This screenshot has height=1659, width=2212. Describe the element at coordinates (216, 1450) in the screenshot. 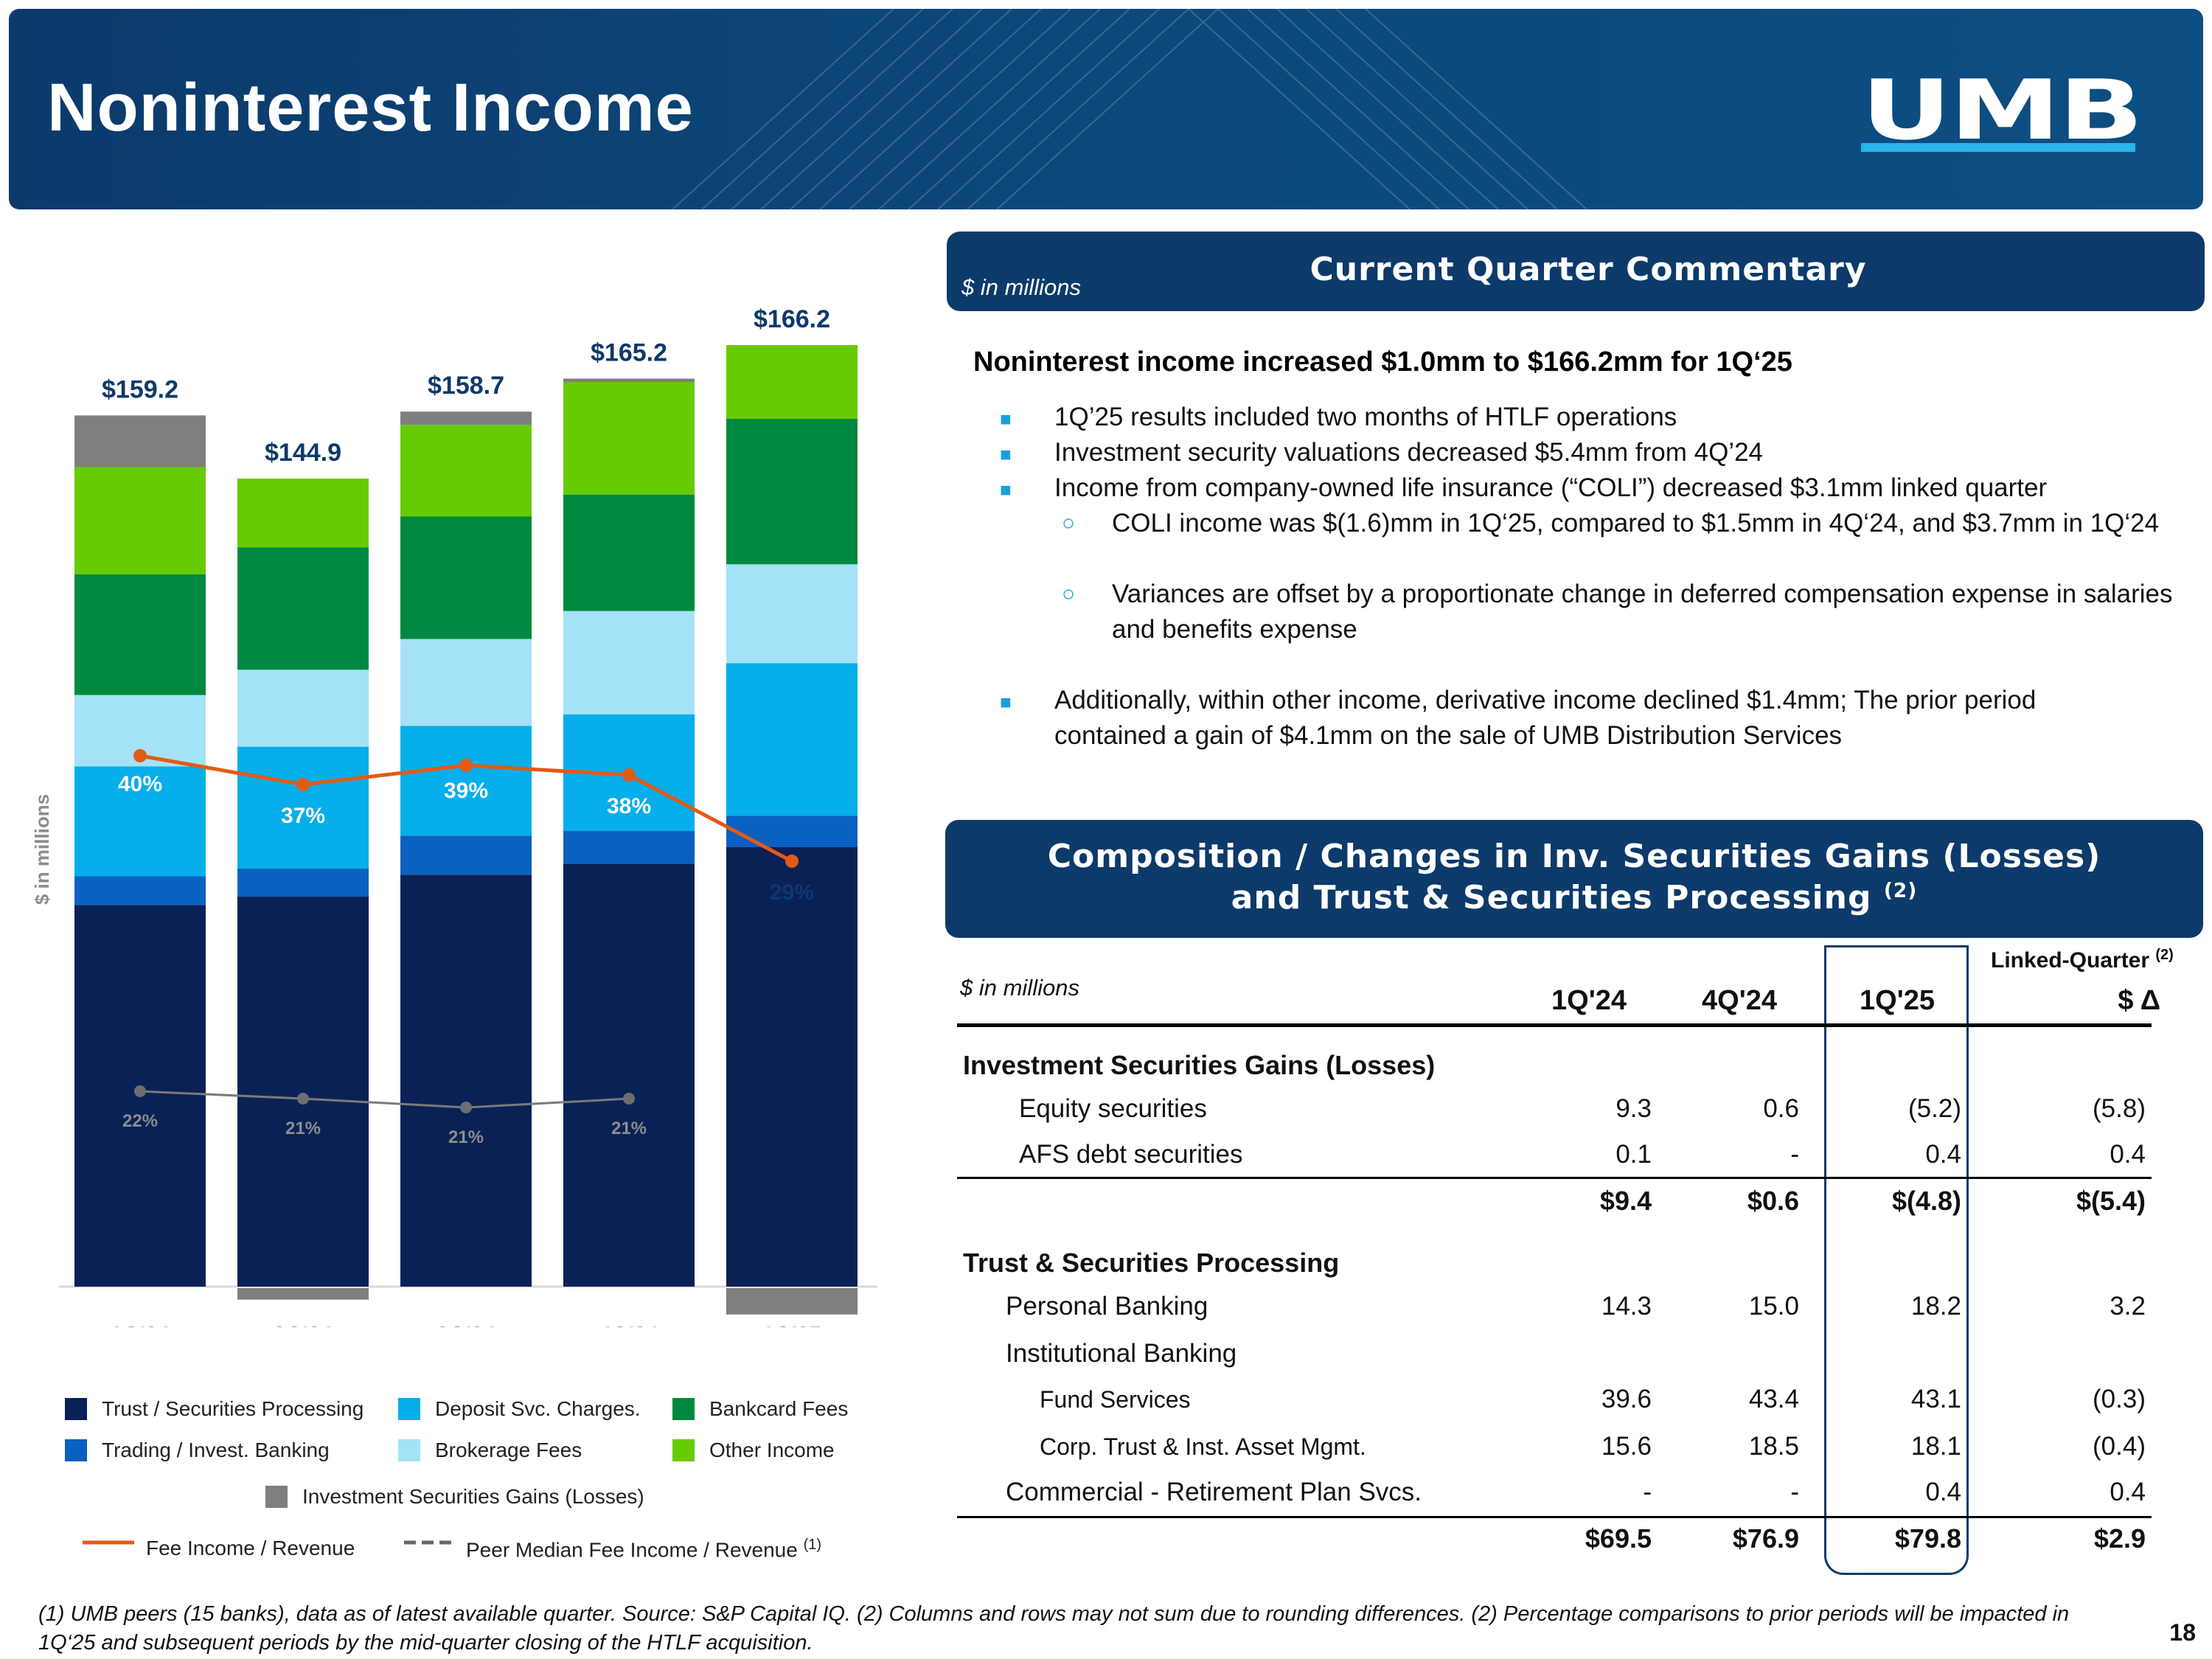

I see `legend-label-trading: Trading / Invest. Banking` at that location.